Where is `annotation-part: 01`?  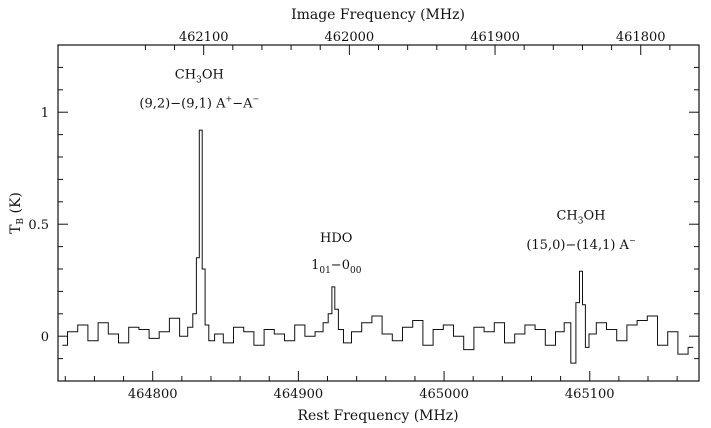
annotation-part: 01 is located at coordinates (324, 271).